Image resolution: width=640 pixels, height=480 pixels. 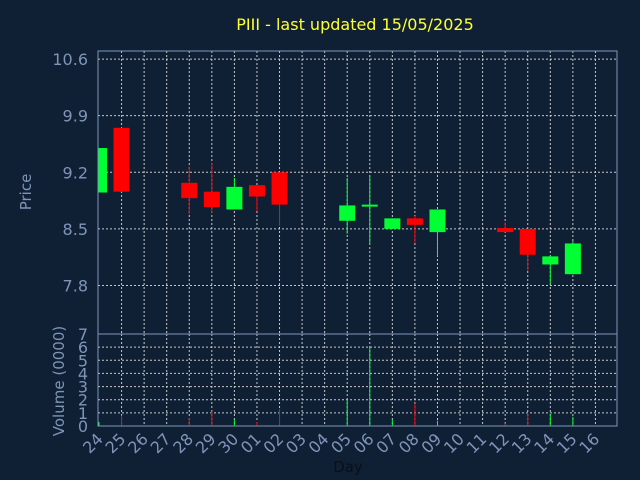 I want to click on volume-tick-label: 0, so click(x=83, y=426).